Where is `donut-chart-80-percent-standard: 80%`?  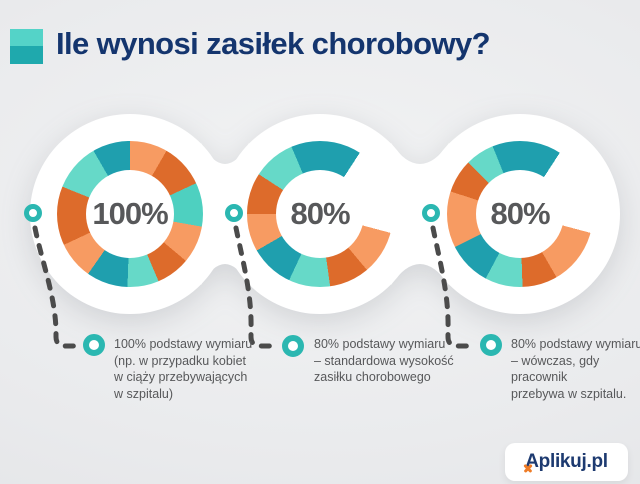
donut-chart-80-percent-standard: 80% is located at coordinates (320, 214).